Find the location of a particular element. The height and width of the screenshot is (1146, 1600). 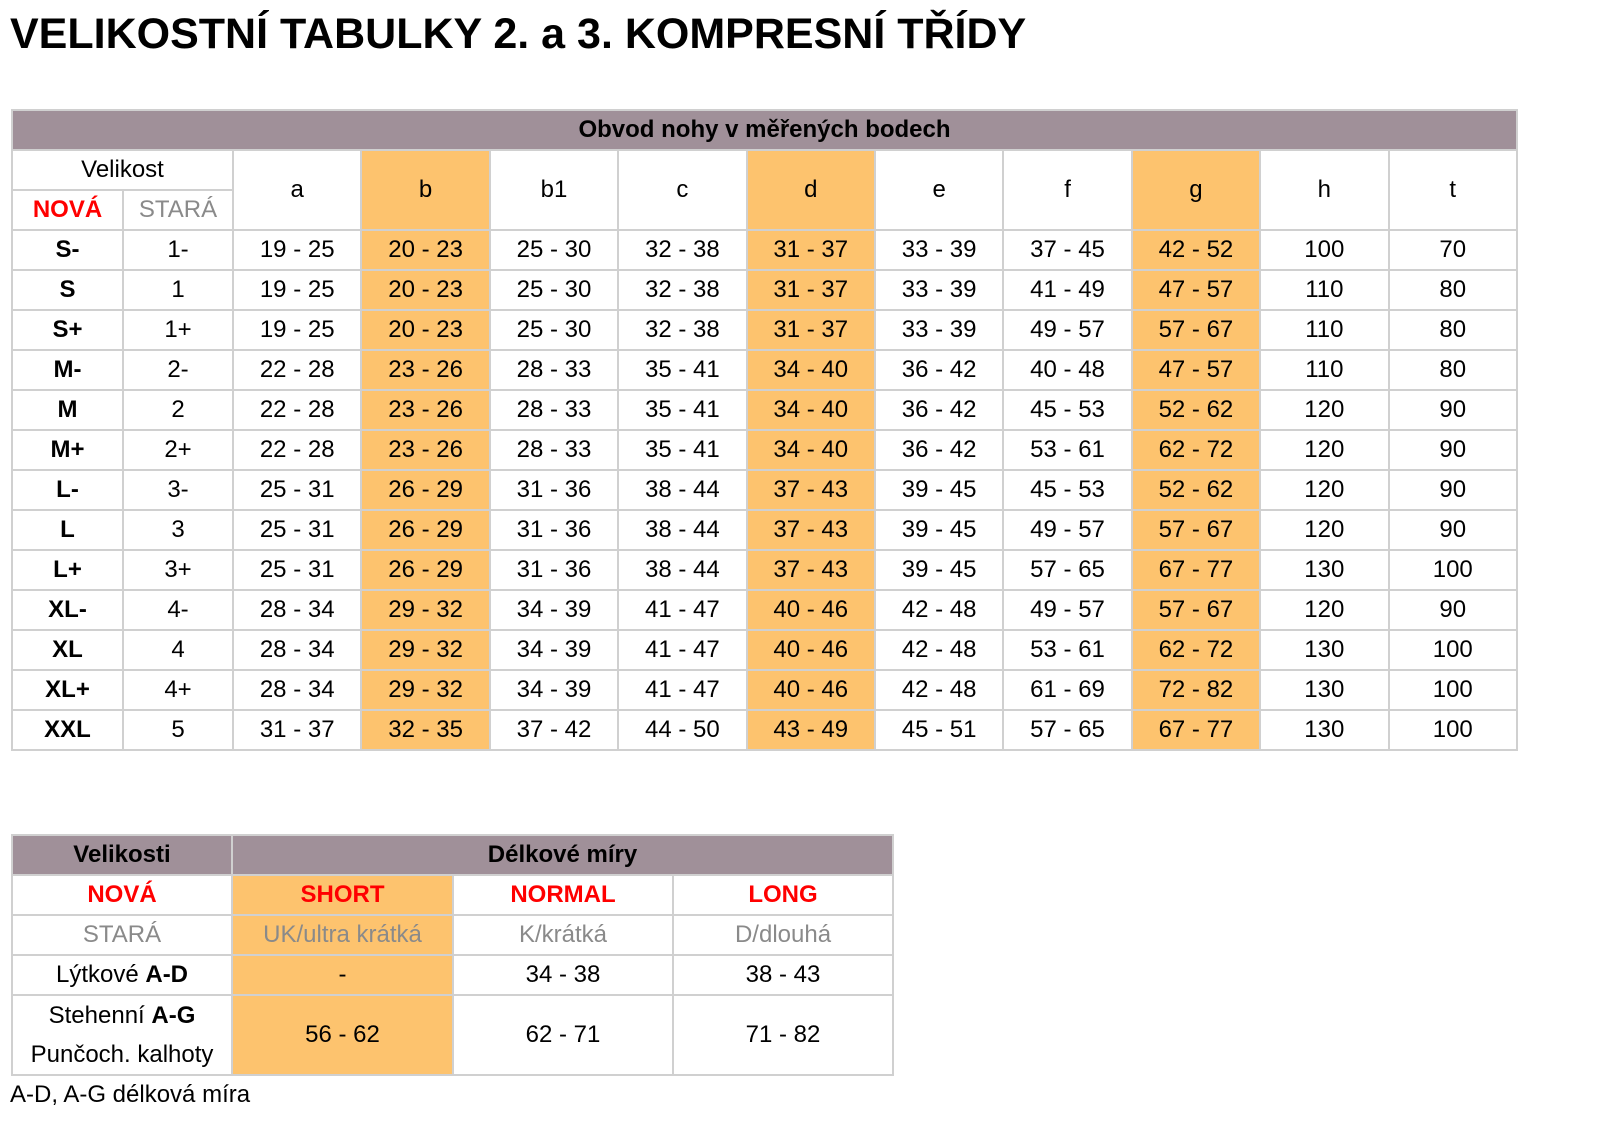

column-header-d: d is located at coordinates (810, 190).